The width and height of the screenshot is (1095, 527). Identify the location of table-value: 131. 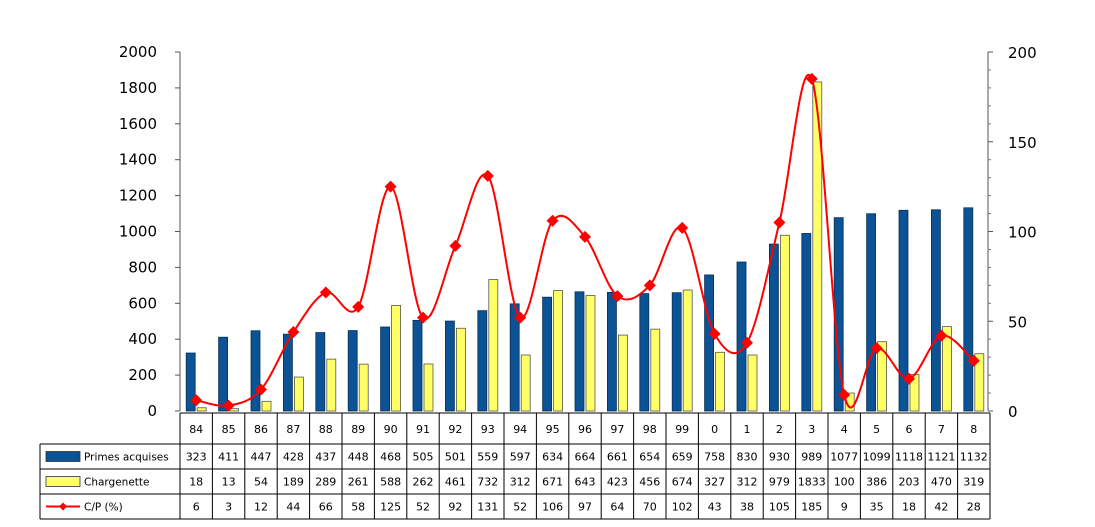
(487, 507).